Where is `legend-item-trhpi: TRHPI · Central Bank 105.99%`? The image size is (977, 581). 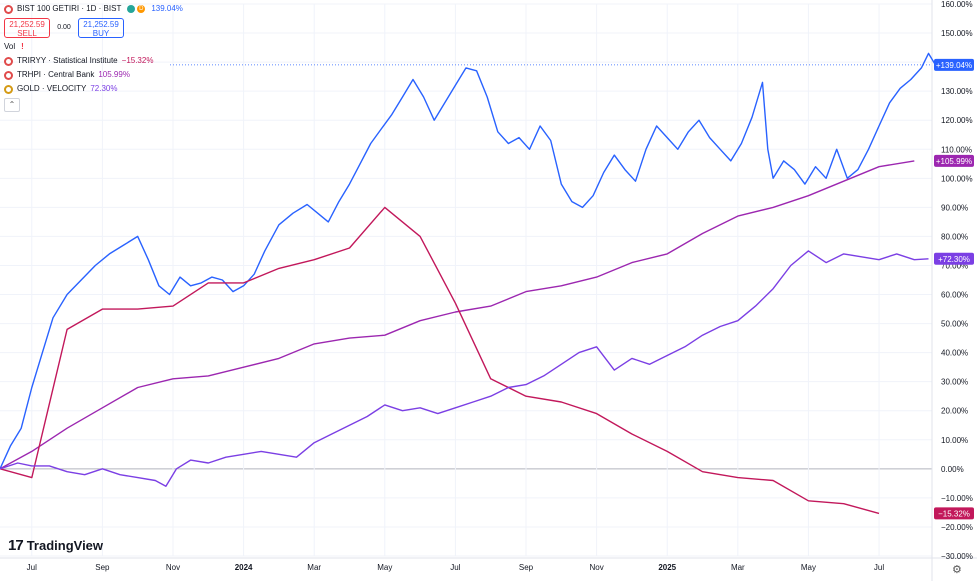 legend-item-trhpi: TRHPI · Central Bank 105.99% is located at coordinates (93, 75).